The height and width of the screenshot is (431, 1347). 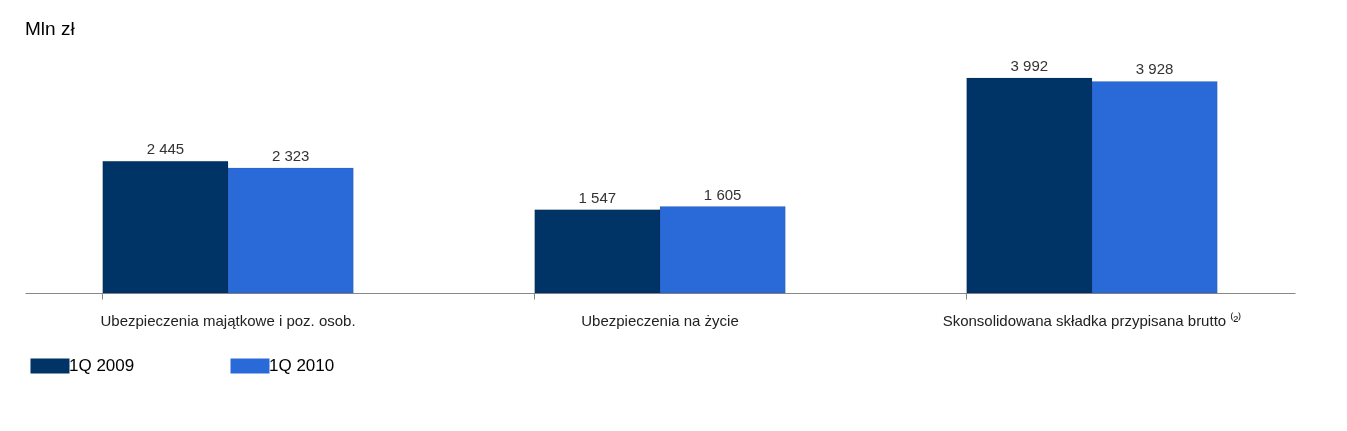 What do you see at coordinates (597, 197) in the screenshot?
I see `data-label: 1 547` at bounding box center [597, 197].